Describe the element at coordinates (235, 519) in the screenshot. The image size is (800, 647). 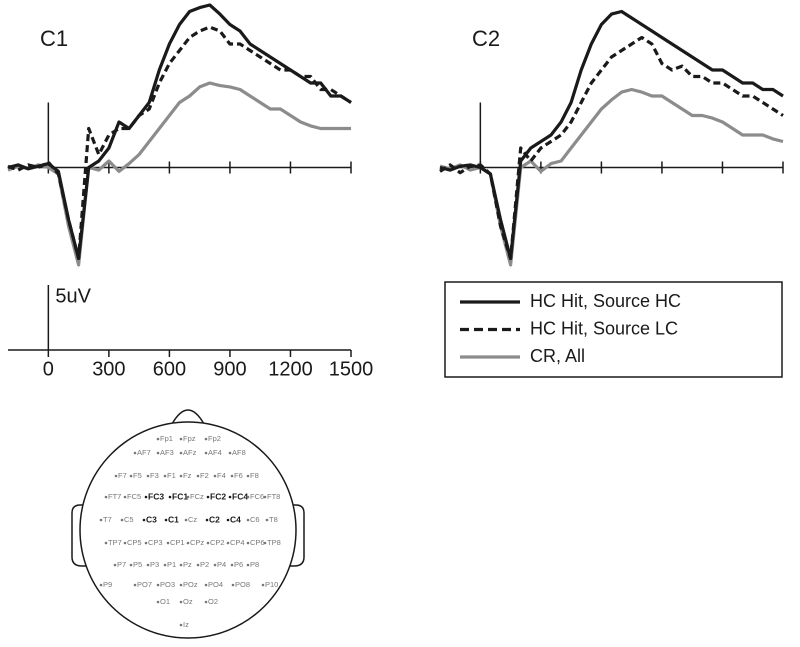
I see `electrode-label: C4` at that location.